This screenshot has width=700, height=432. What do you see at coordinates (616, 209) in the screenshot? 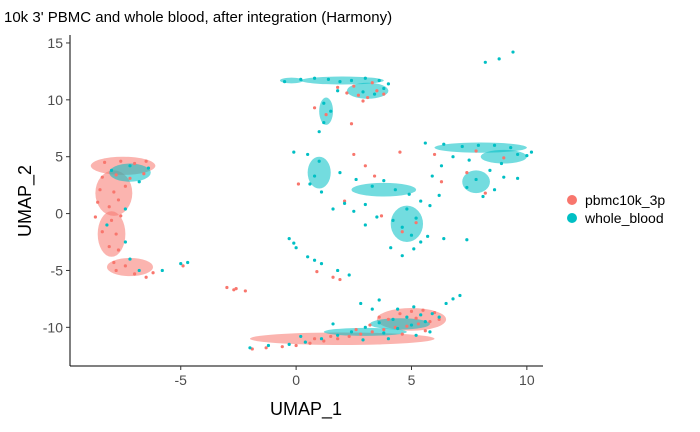
I see `legend: pbmc10k_3p whole_blood` at bounding box center [616, 209].